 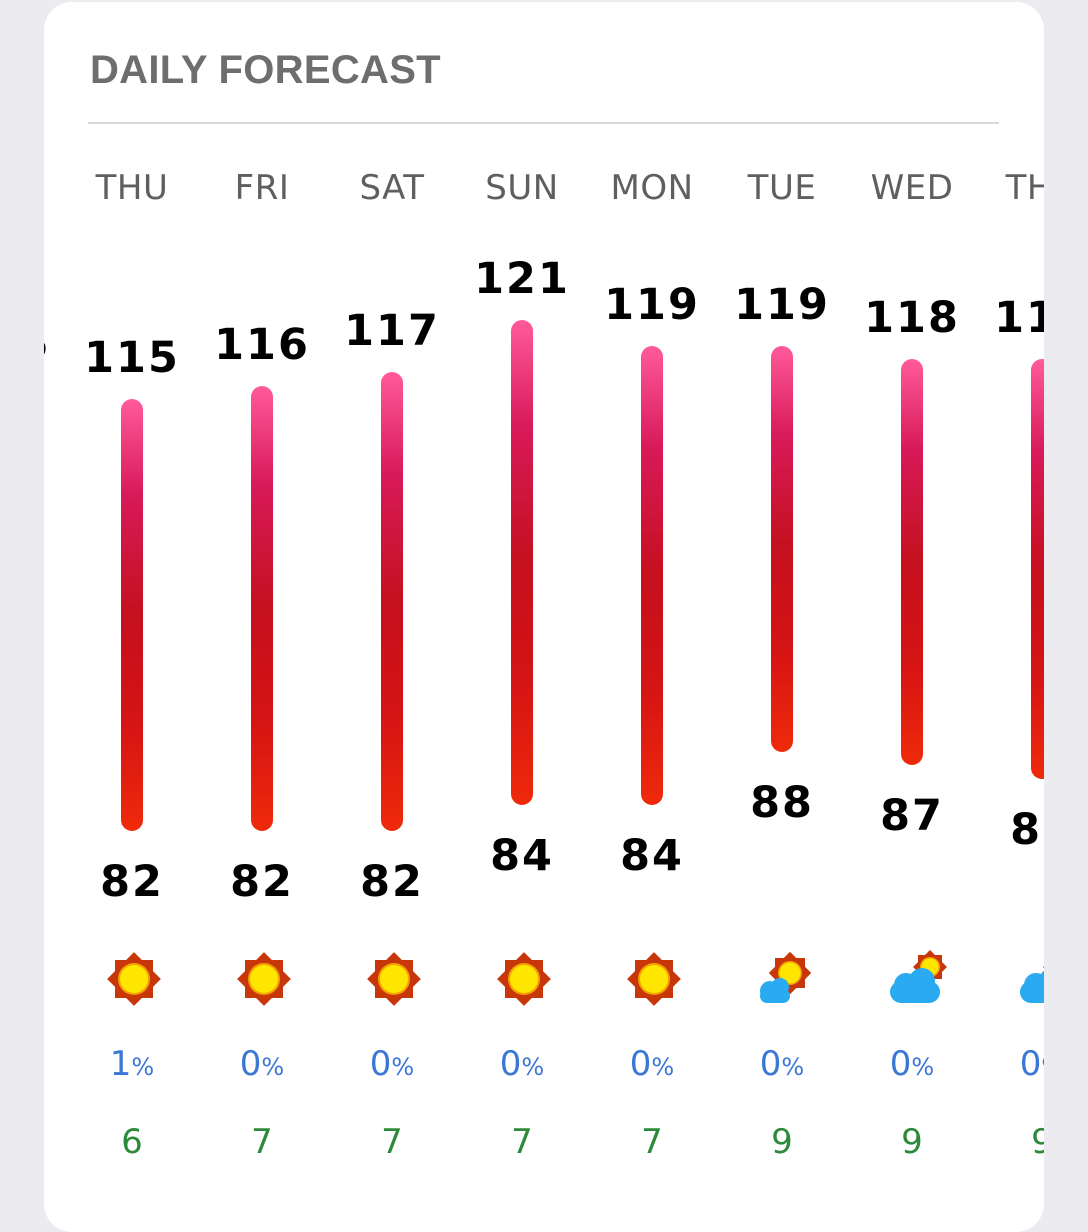 What do you see at coordinates (912, 816) in the screenshot?
I see `low-temp: 87` at bounding box center [912, 816].